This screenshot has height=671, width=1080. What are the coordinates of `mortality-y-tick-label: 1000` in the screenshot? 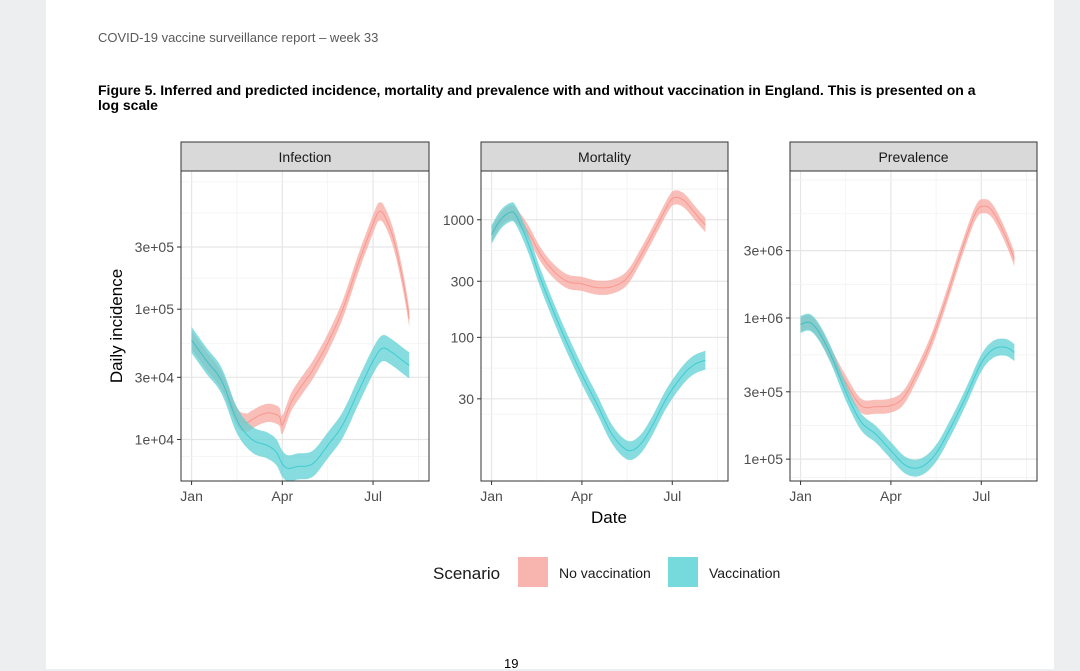 It's located at (458, 220).